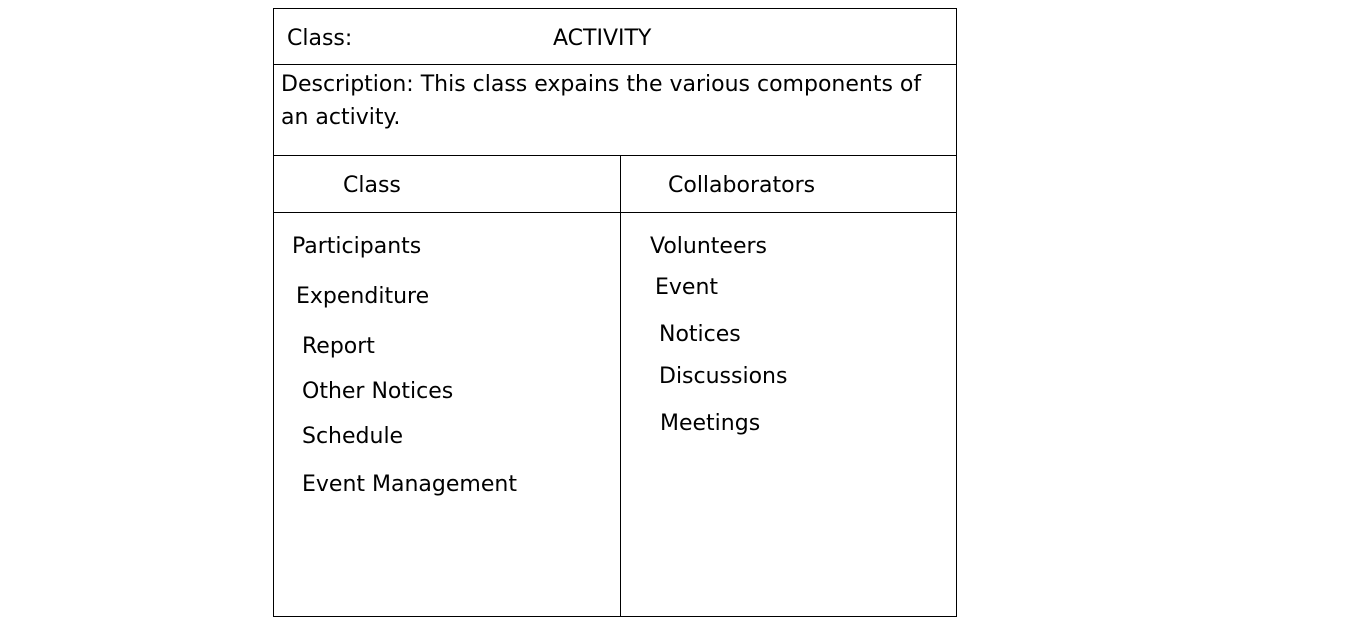 This screenshot has height=640, width=1360. What do you see at coordinates (338, 346) in the screenshot?
I see `class-item: Report` at bounding box center [338, 346].